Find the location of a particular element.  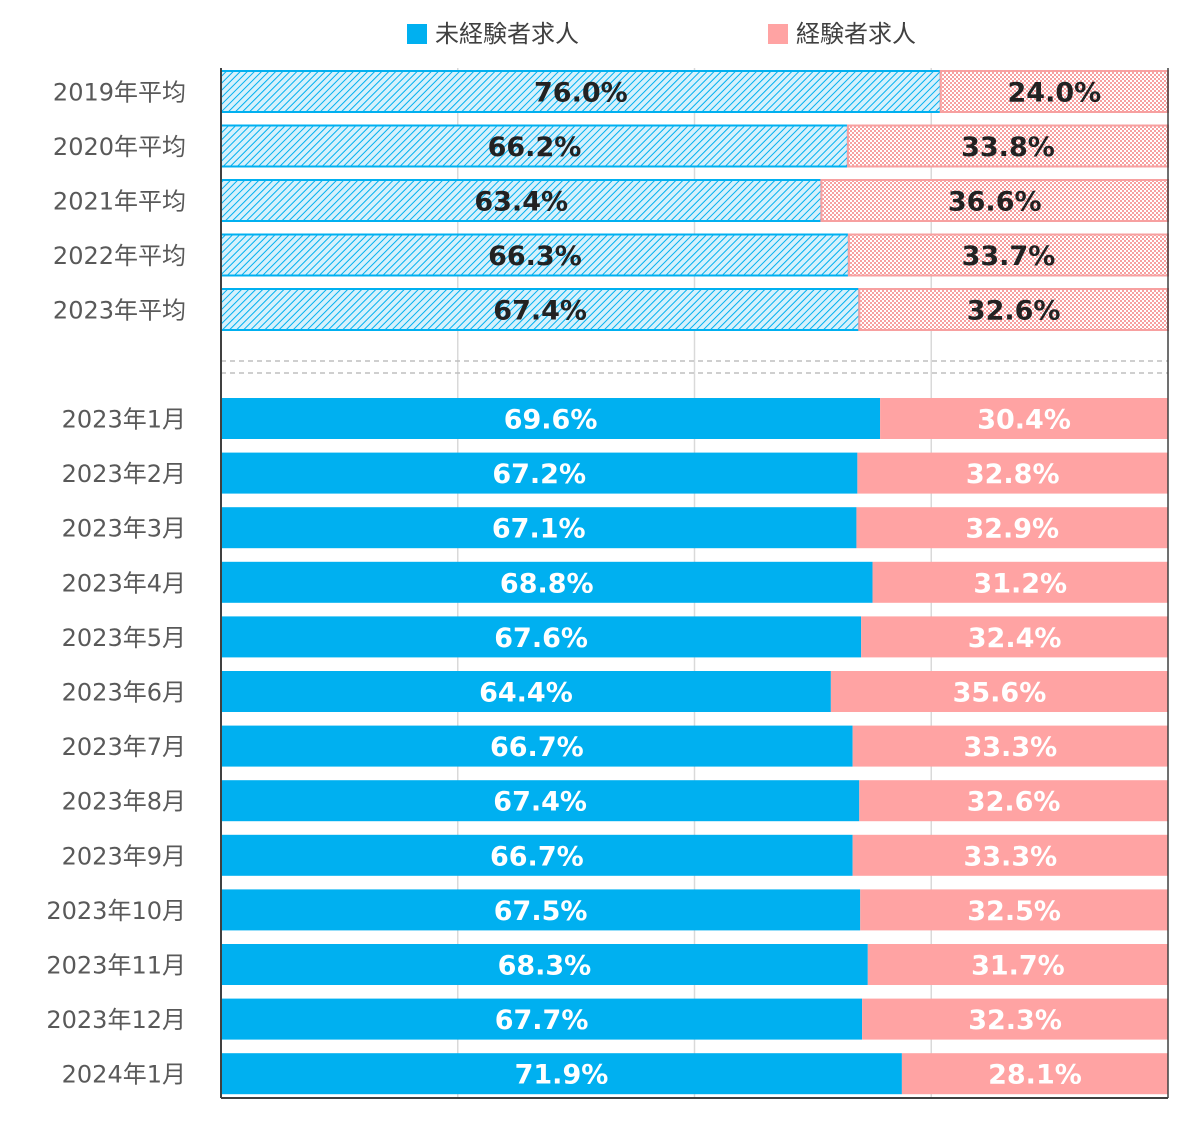

data-label-experienced: 33.7% is located at coordinates (1009, 256).